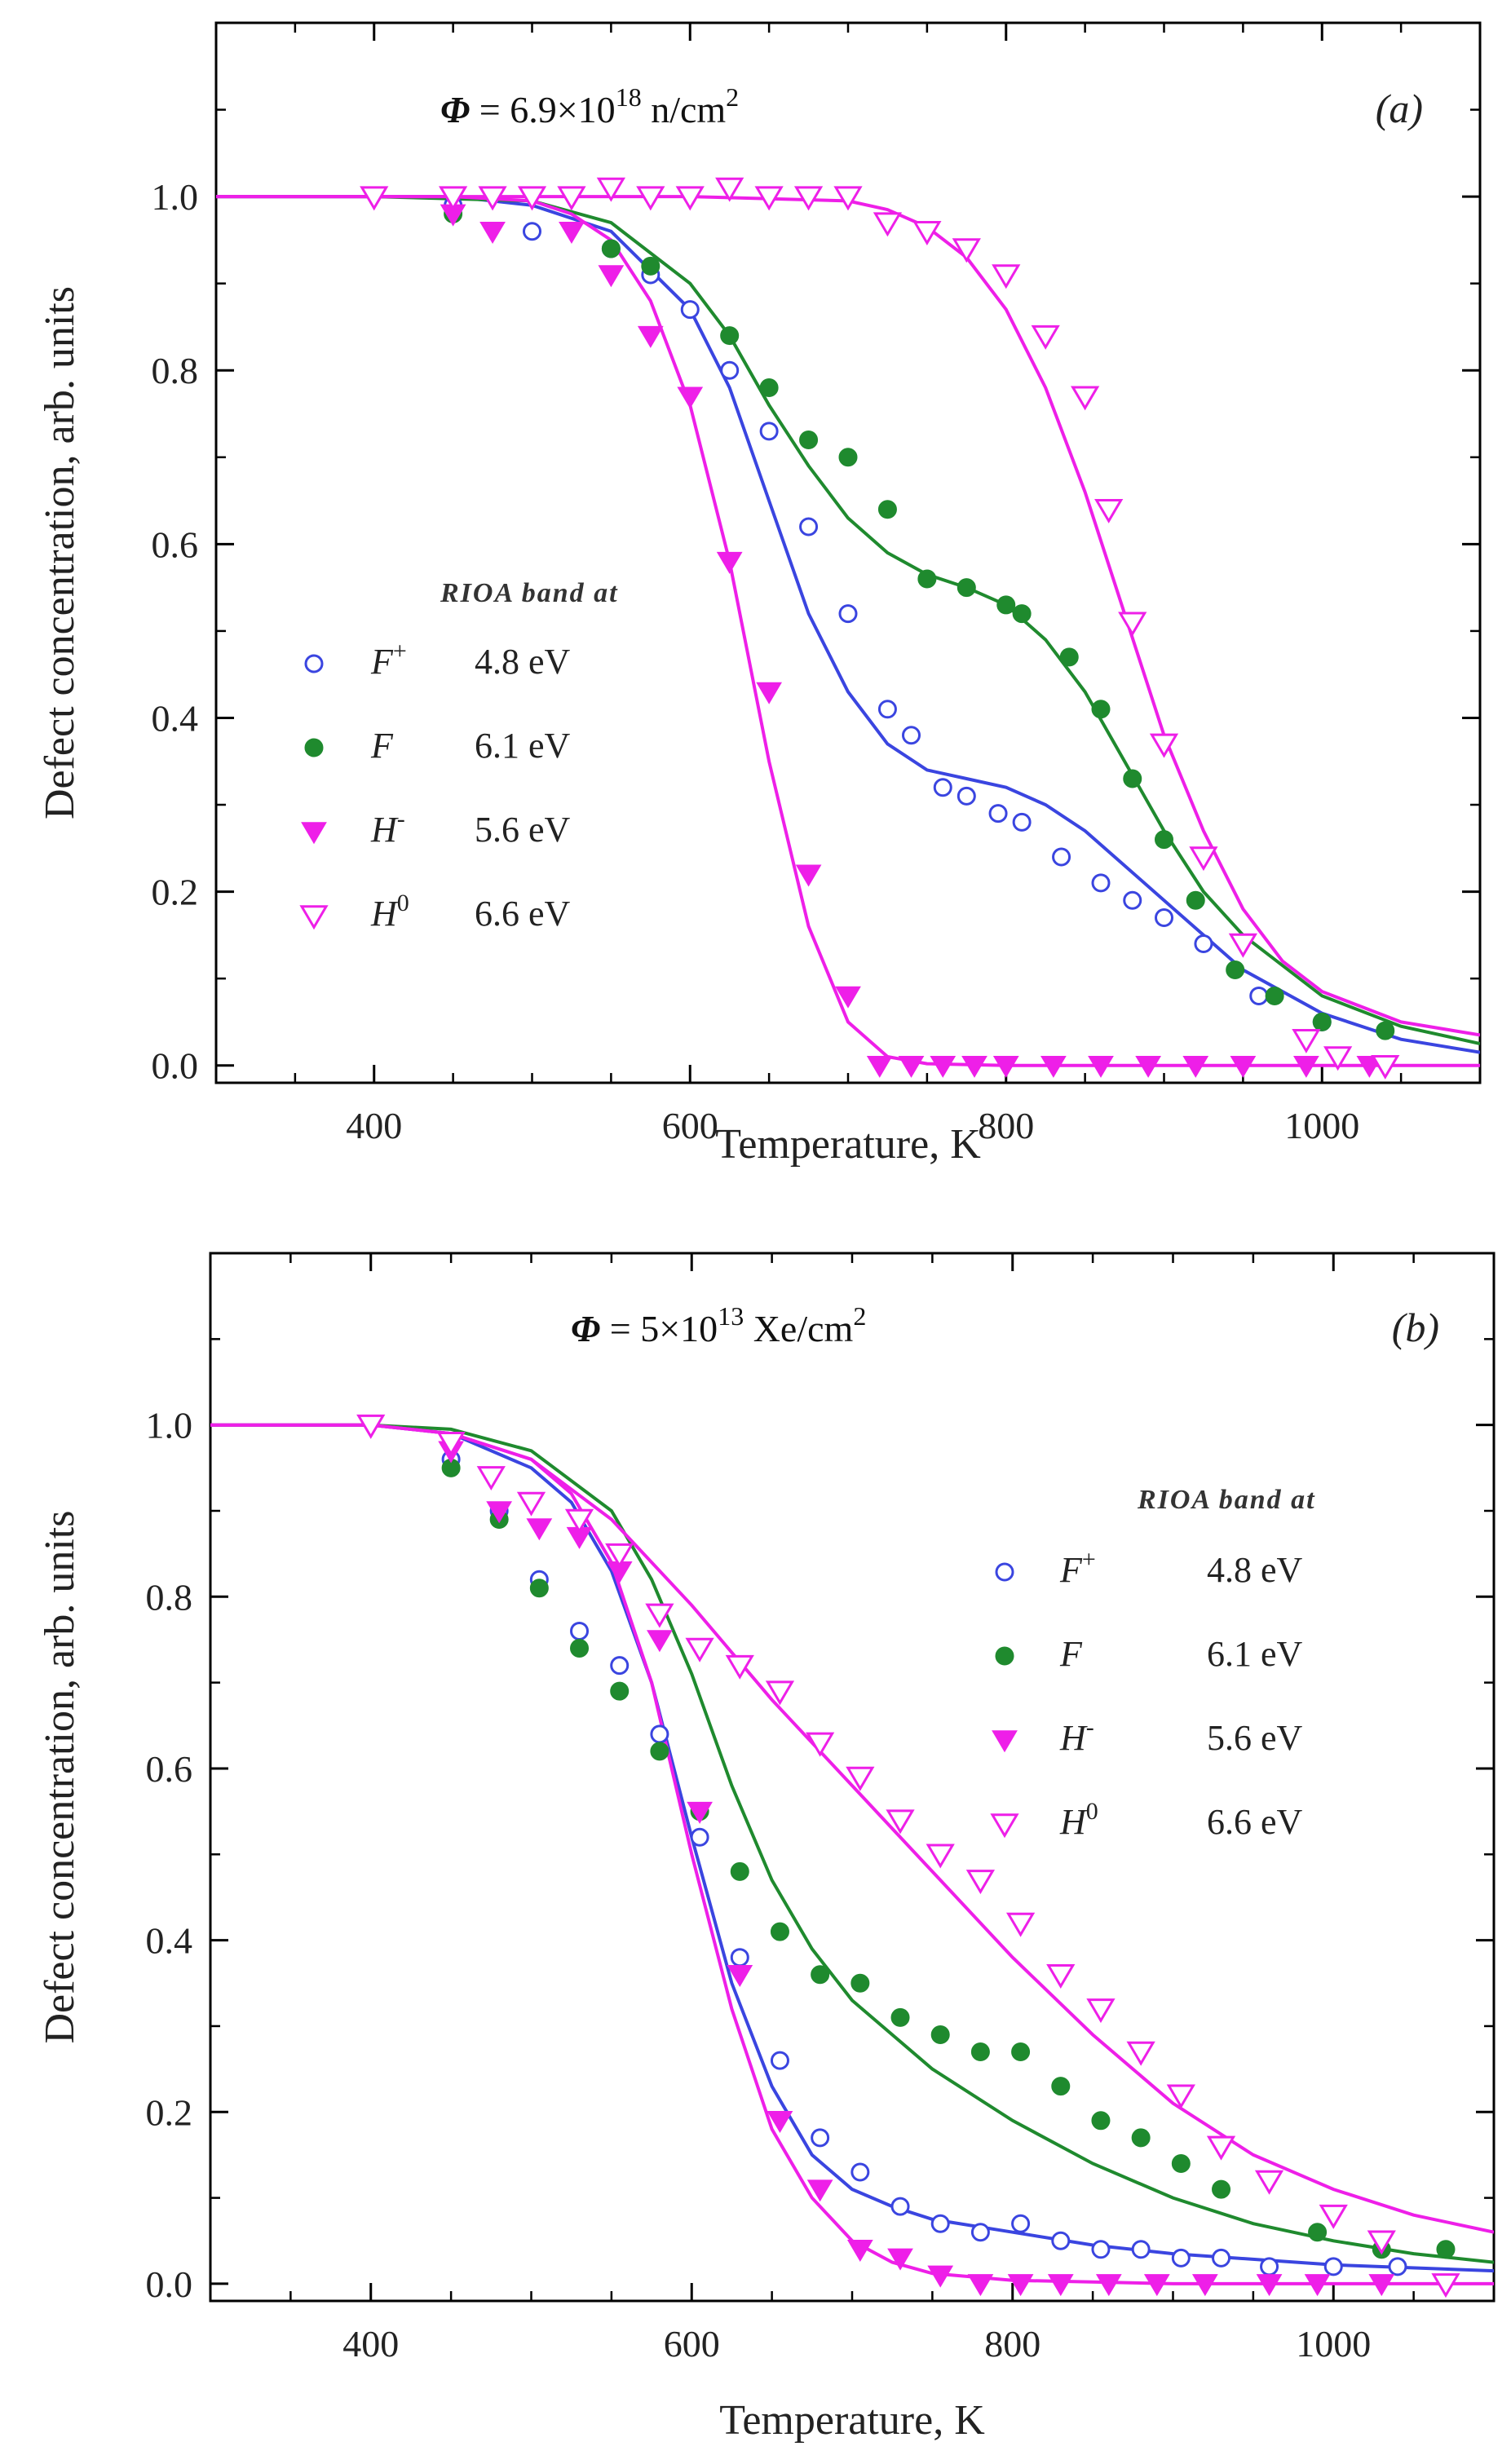 The width and height of the screenshot is (1511, 2464). I want to click on x-axis-title: Temperature, K, so click(852, 2420).